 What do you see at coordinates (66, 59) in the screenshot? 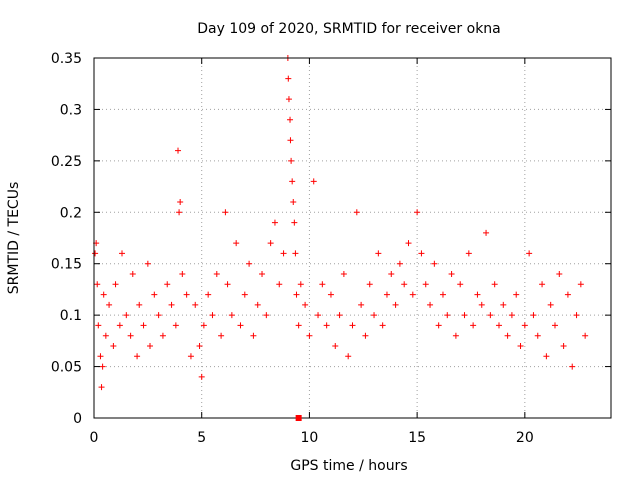
I see `y-tick-label: 0.35` at bounding box center [66, 59].